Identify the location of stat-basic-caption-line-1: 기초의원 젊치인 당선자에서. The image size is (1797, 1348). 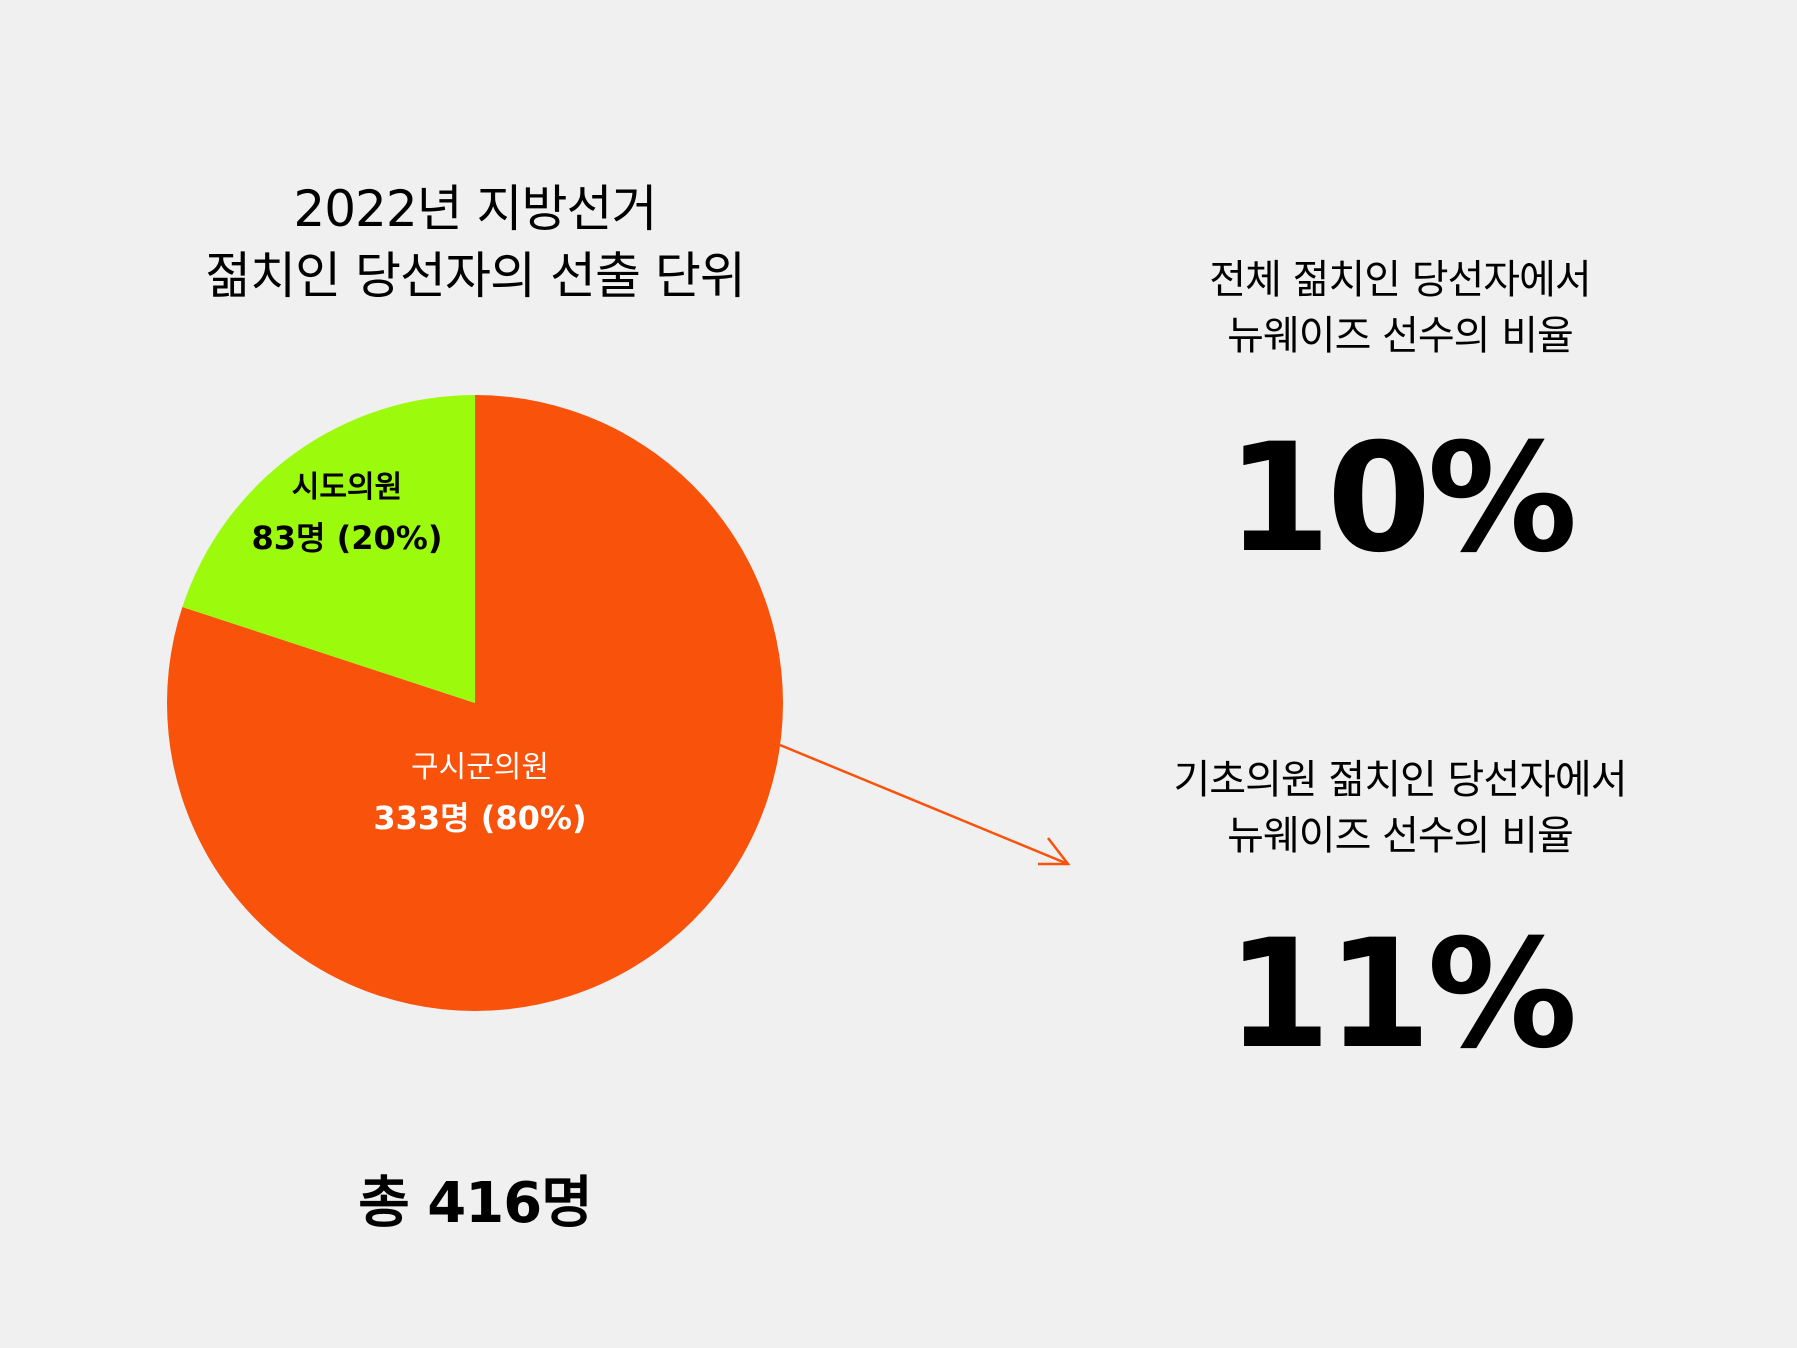
(1400, 780).